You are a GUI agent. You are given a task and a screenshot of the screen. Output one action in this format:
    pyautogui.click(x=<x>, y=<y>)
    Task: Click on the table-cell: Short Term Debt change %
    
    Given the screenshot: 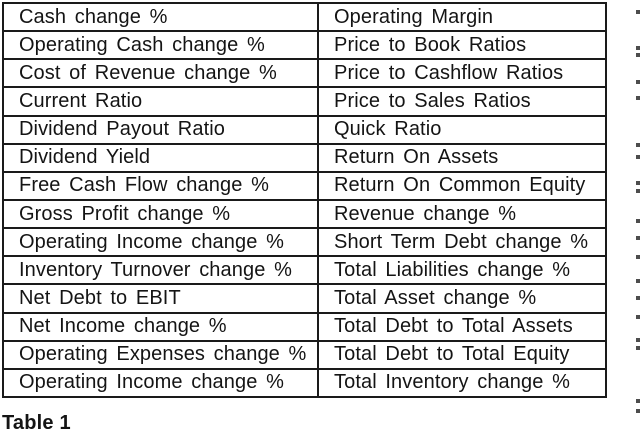 What is the action you would take?
    pyautogui.click(x=462, y=242)
    